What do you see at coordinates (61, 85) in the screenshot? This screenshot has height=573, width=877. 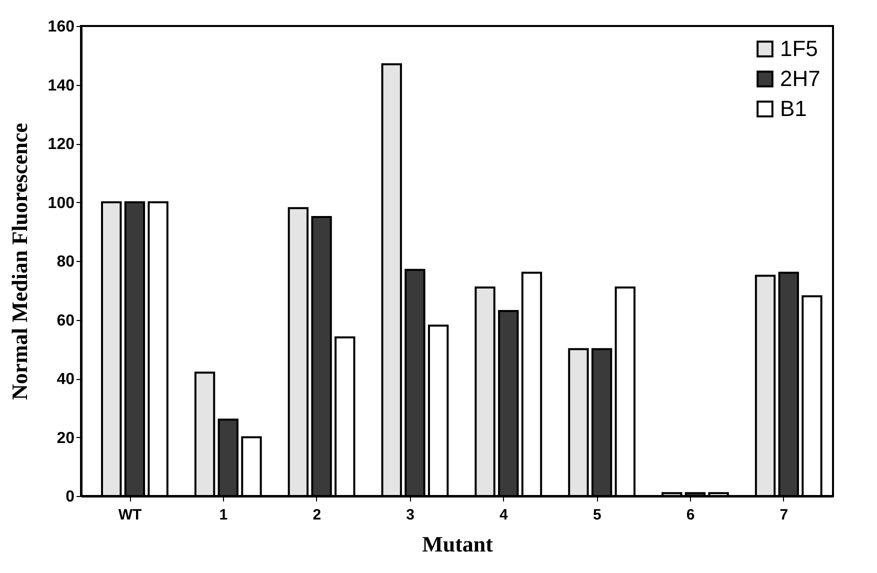 I see `y-tick-label: 140` at bounding box center [61, 85].